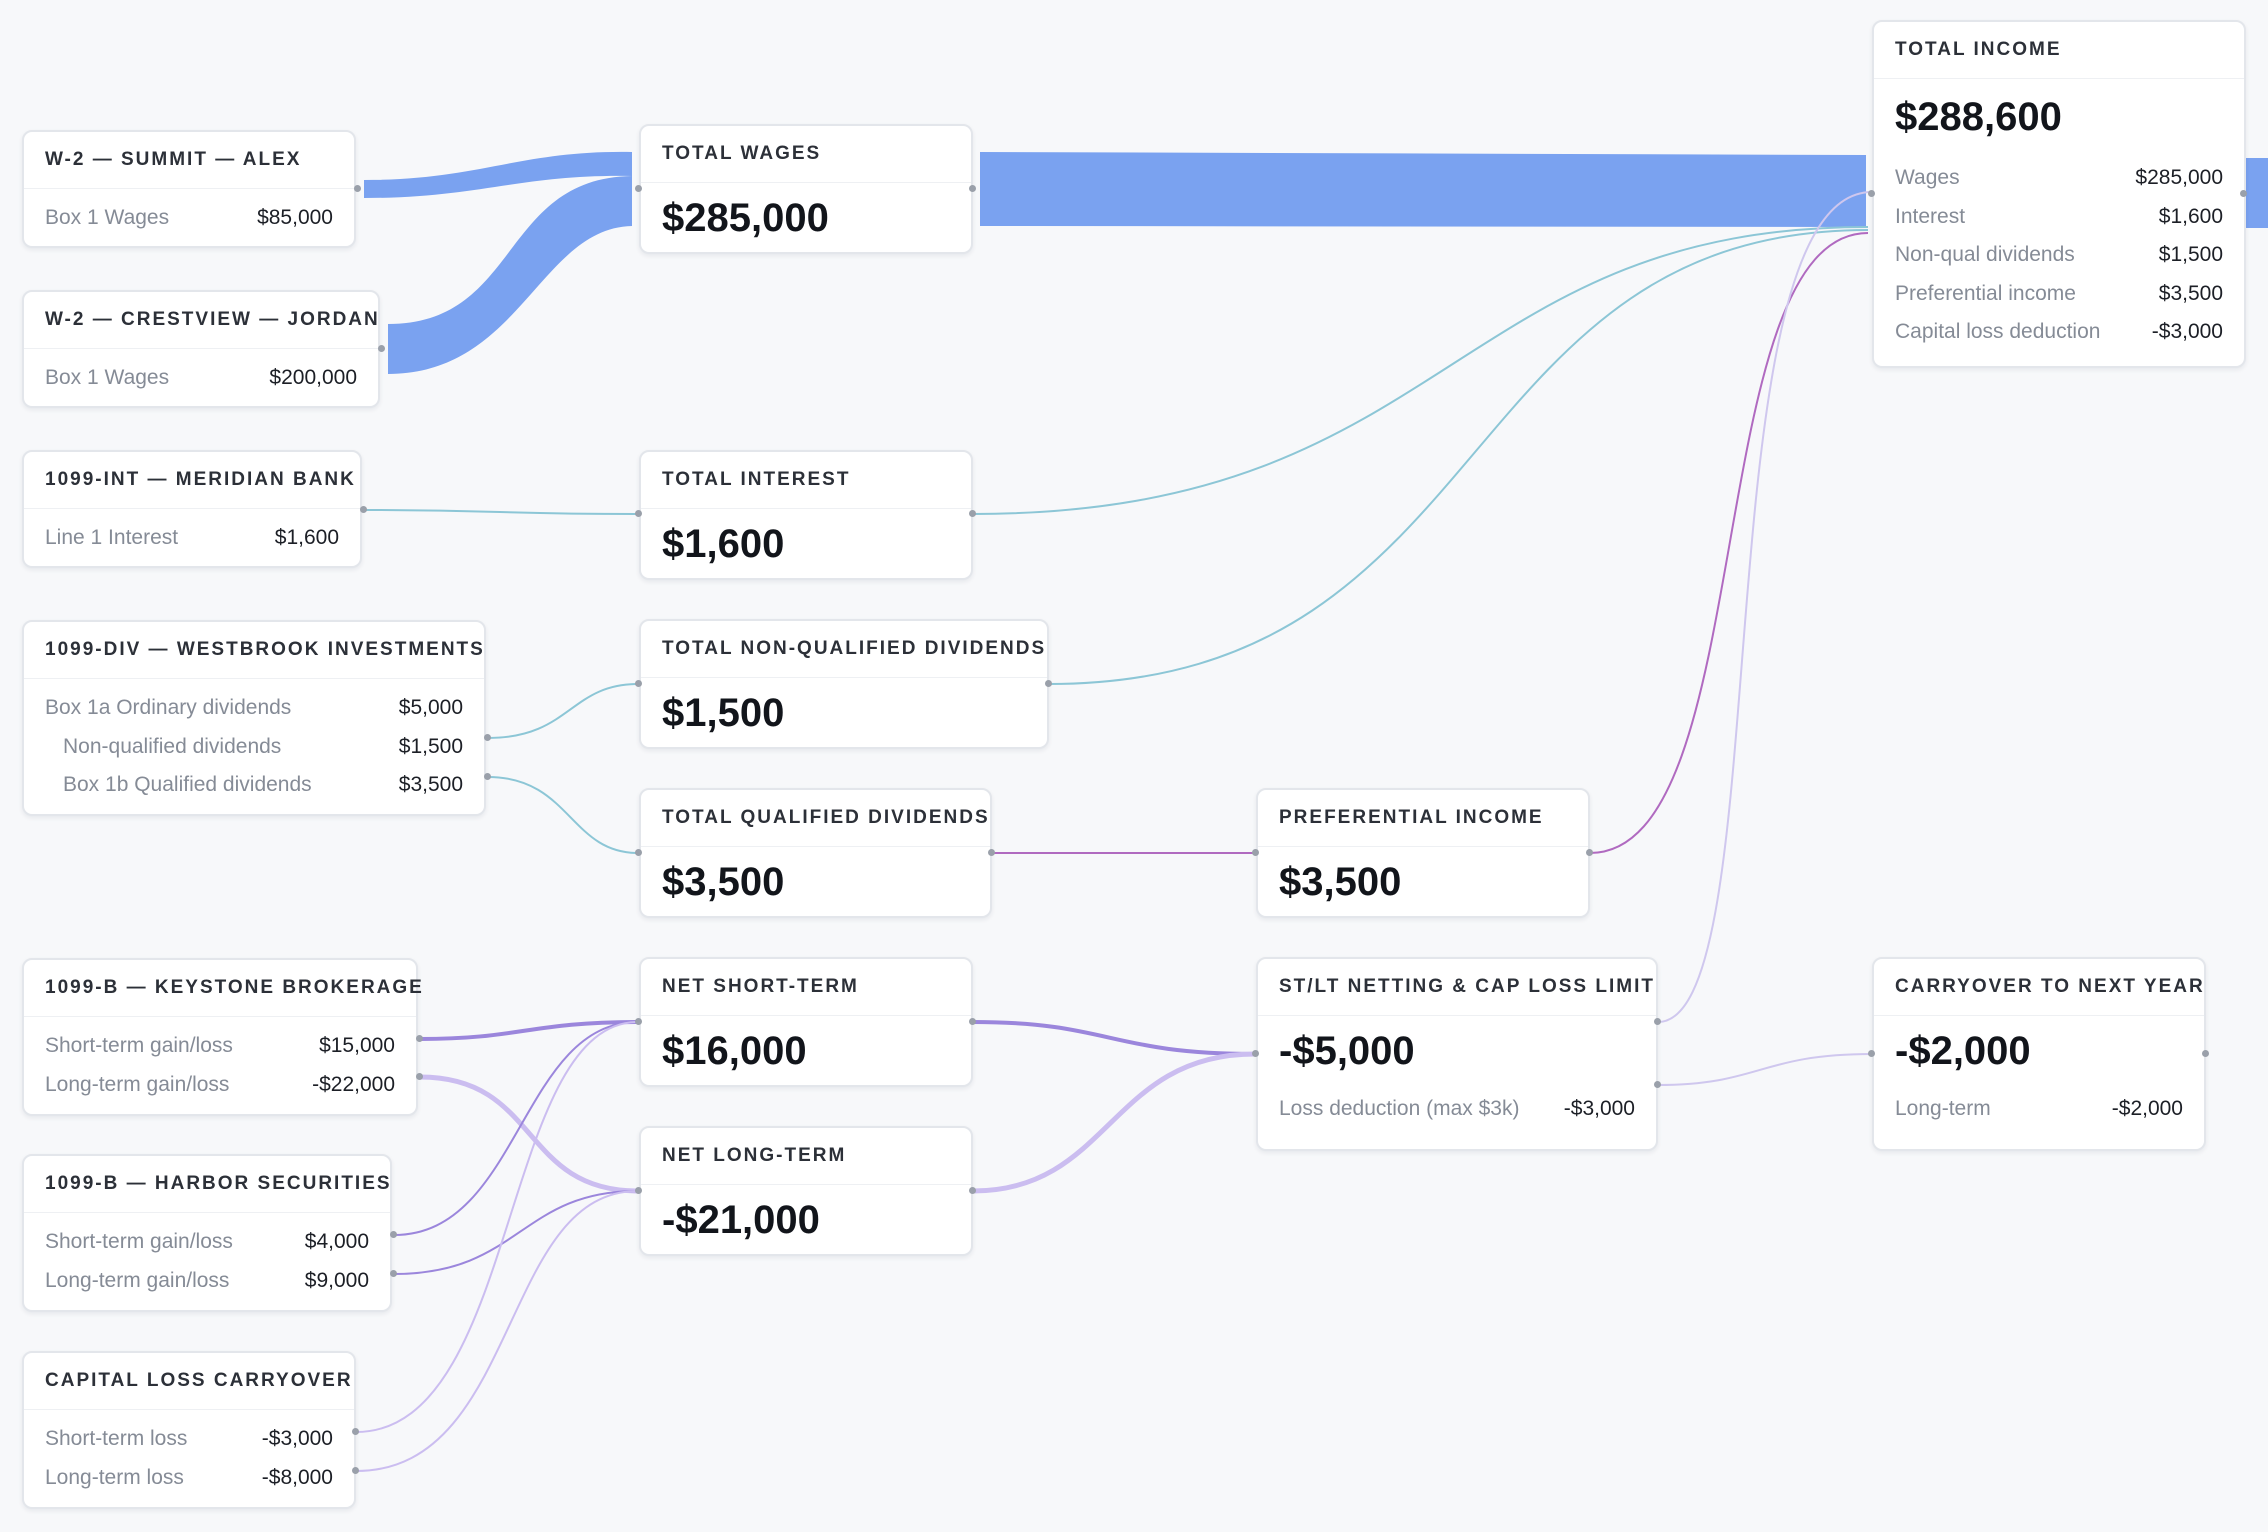  What do you see at coordinates (638, 683) in the screenshot?
I see `port-total-nonqual-in` at bounding box center [638, 683].